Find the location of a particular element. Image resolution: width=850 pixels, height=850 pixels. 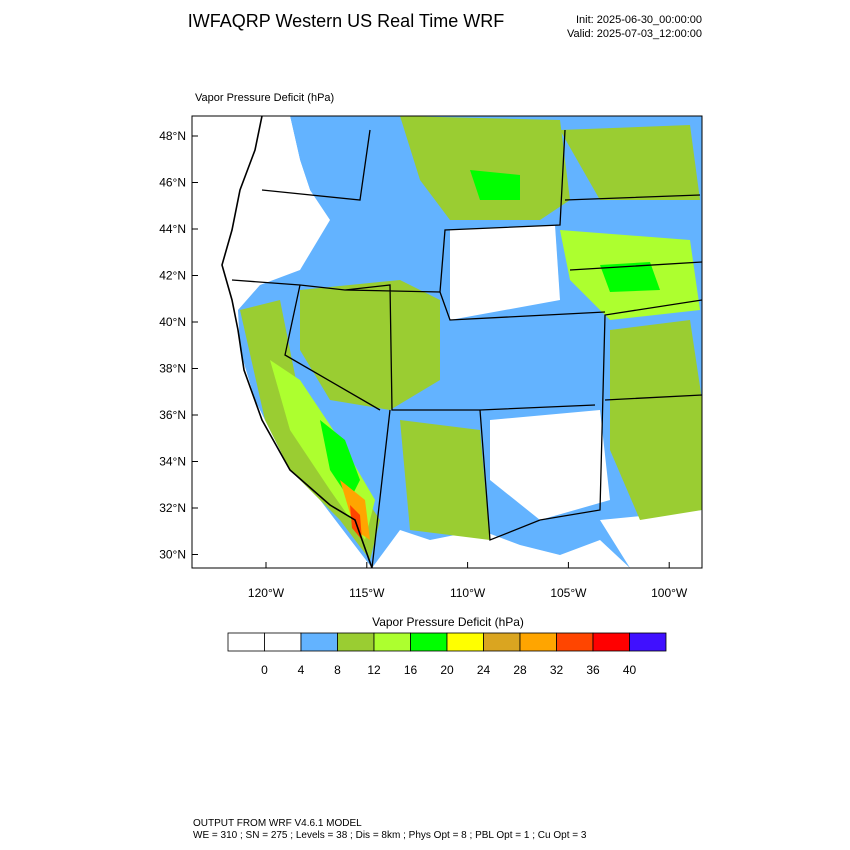

lon-label: 115°W is located at coordinates (367, 593).